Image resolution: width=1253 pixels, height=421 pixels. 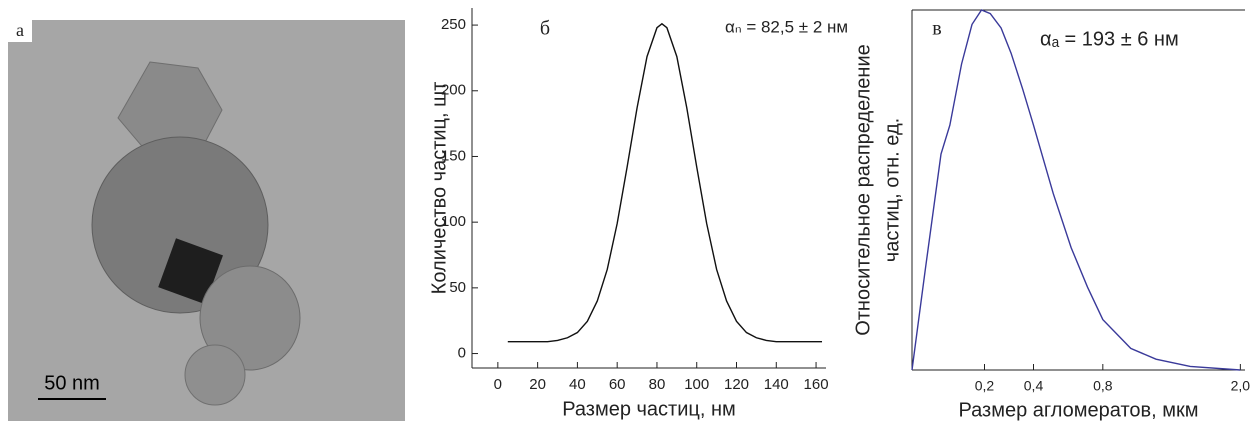 What do you see at coordinates (863, 190) in the screenshot?
I see `y-axis-label: Относительное распределение` at bounding box center [863, 190].